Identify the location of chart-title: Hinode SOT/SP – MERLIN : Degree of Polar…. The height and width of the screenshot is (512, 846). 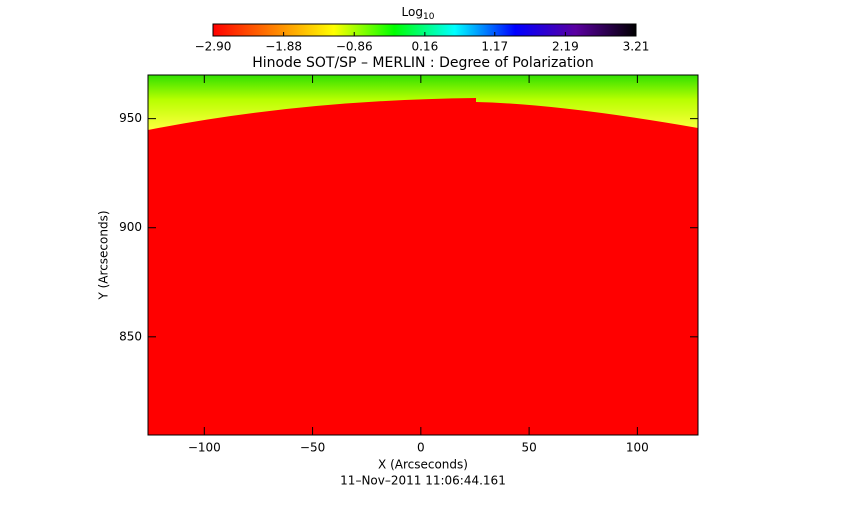
(423, 63).